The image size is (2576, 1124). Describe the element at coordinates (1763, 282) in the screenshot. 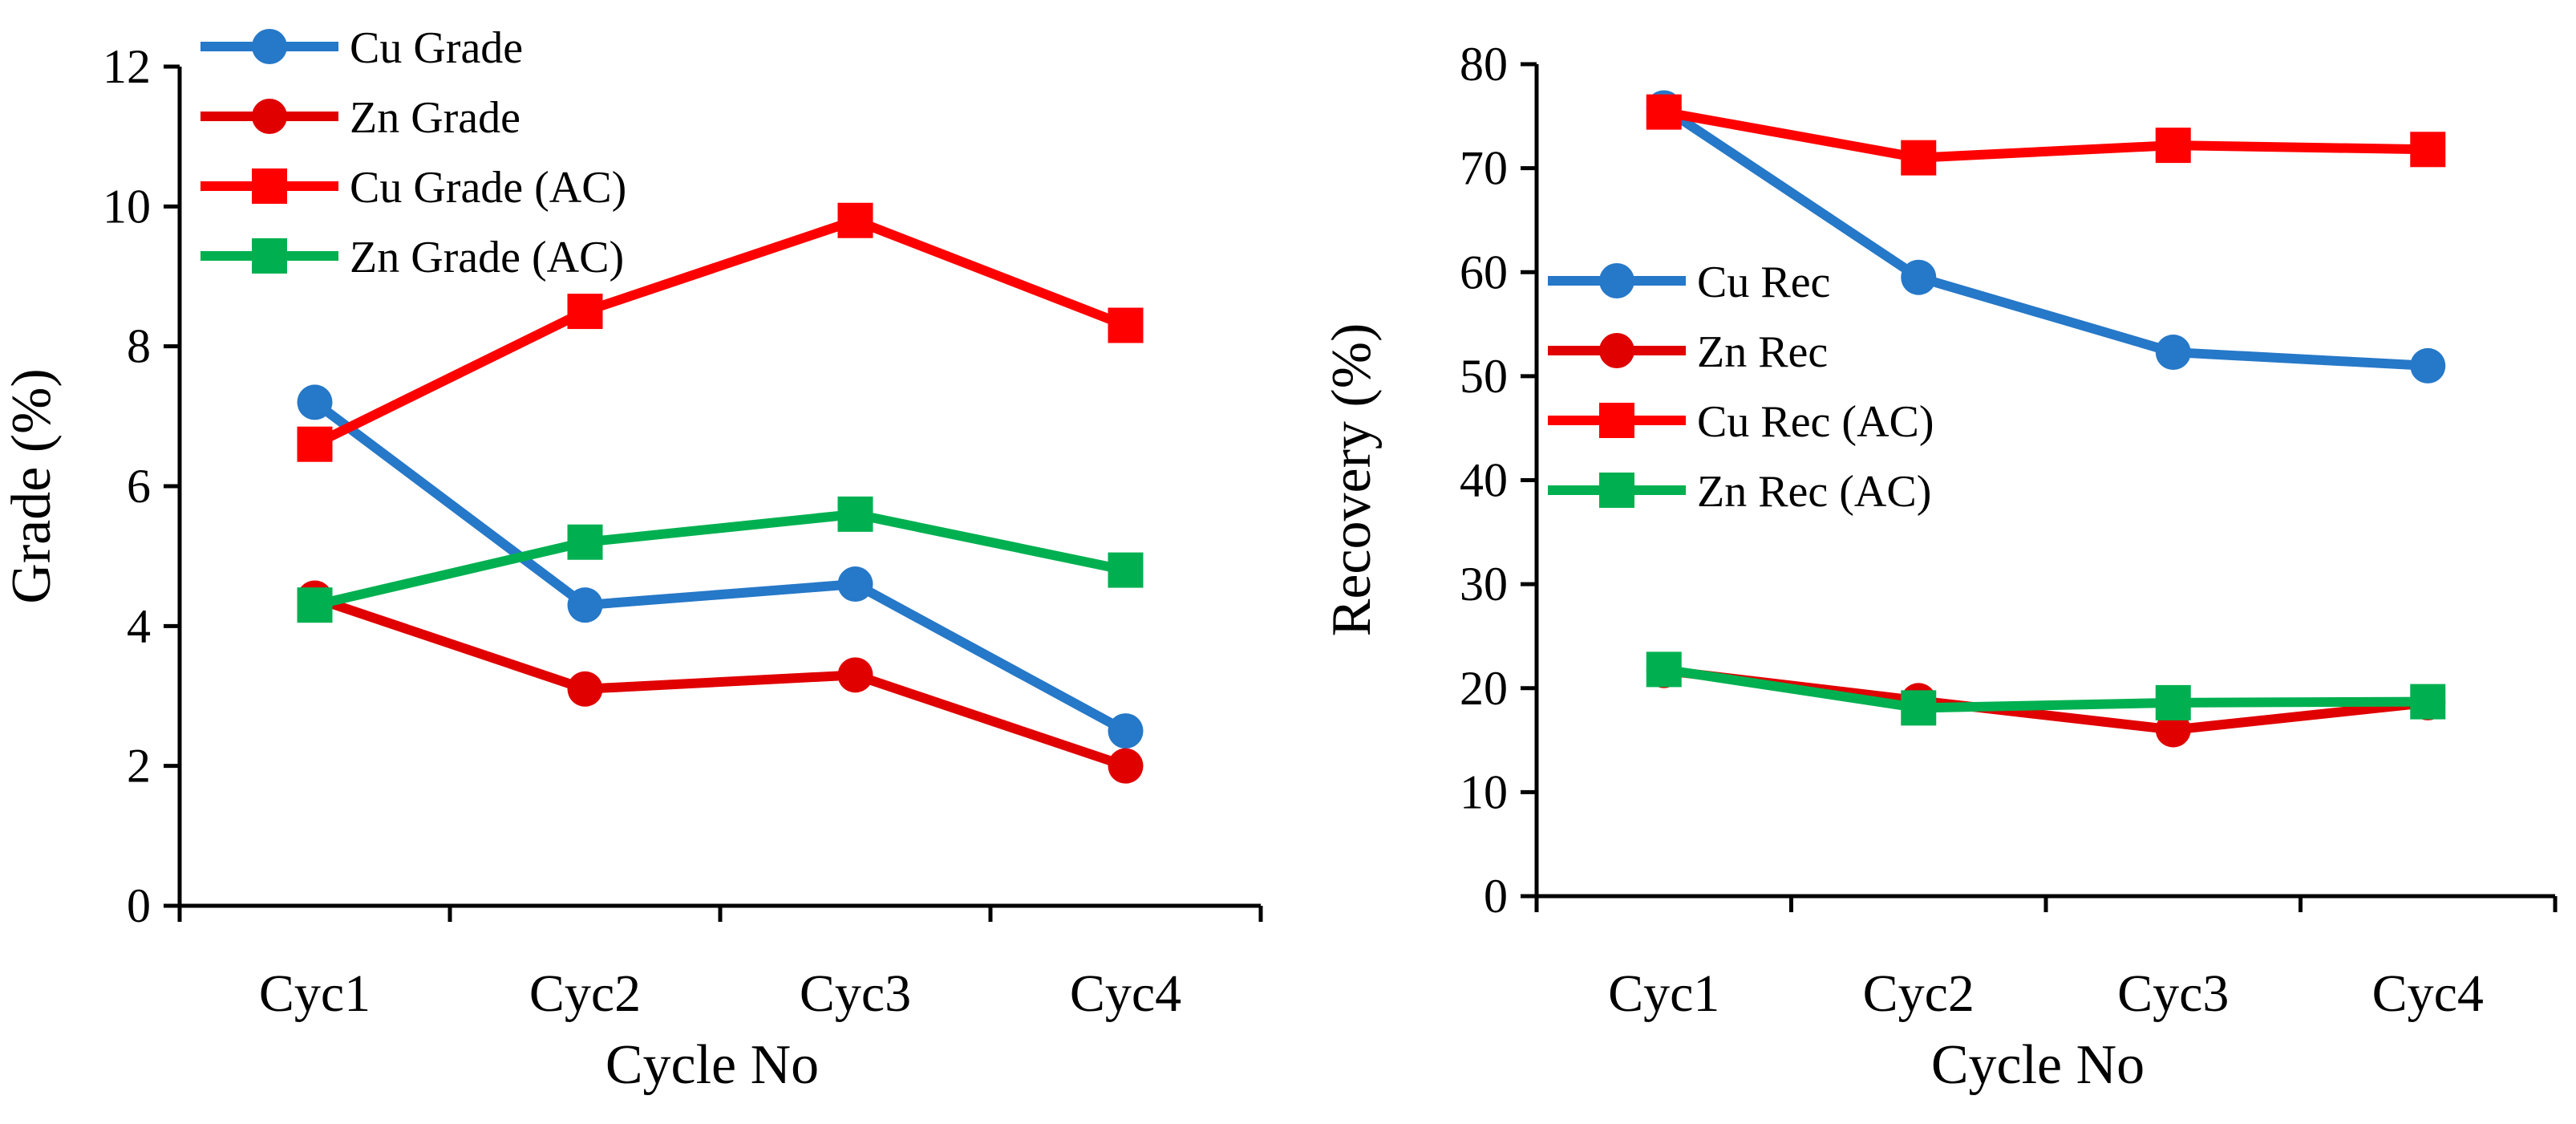

I see `legend-label: Cu Rec` at that location.